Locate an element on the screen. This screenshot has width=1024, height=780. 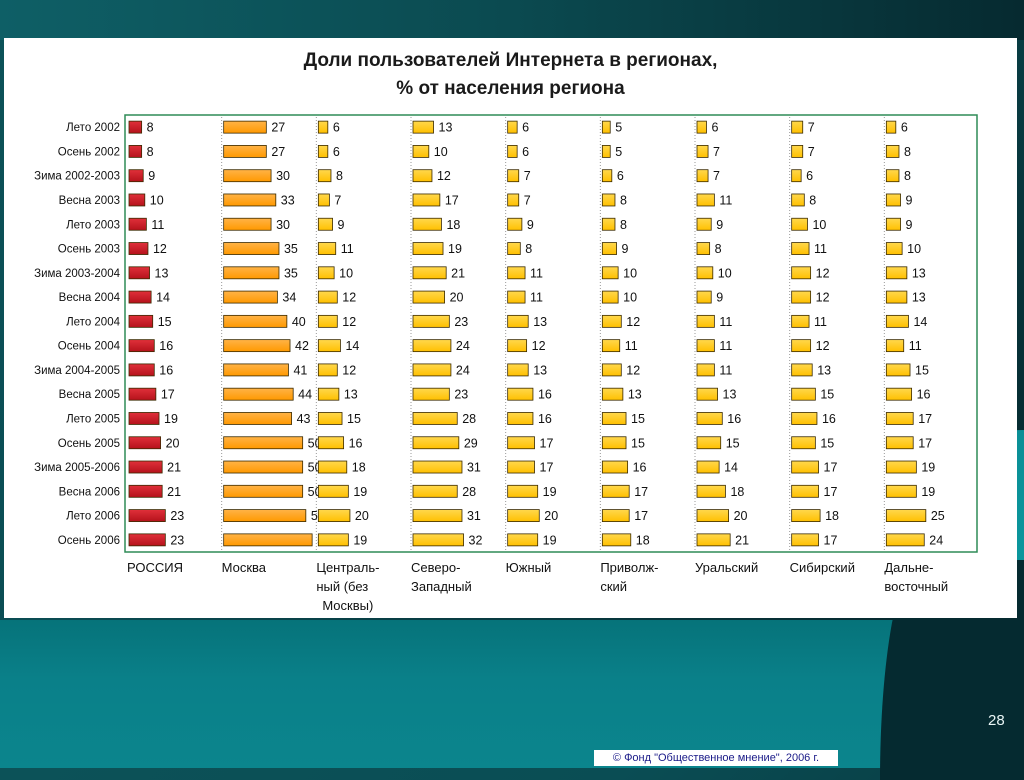
series-label: Москвы) is located at coordinates (347, 605).